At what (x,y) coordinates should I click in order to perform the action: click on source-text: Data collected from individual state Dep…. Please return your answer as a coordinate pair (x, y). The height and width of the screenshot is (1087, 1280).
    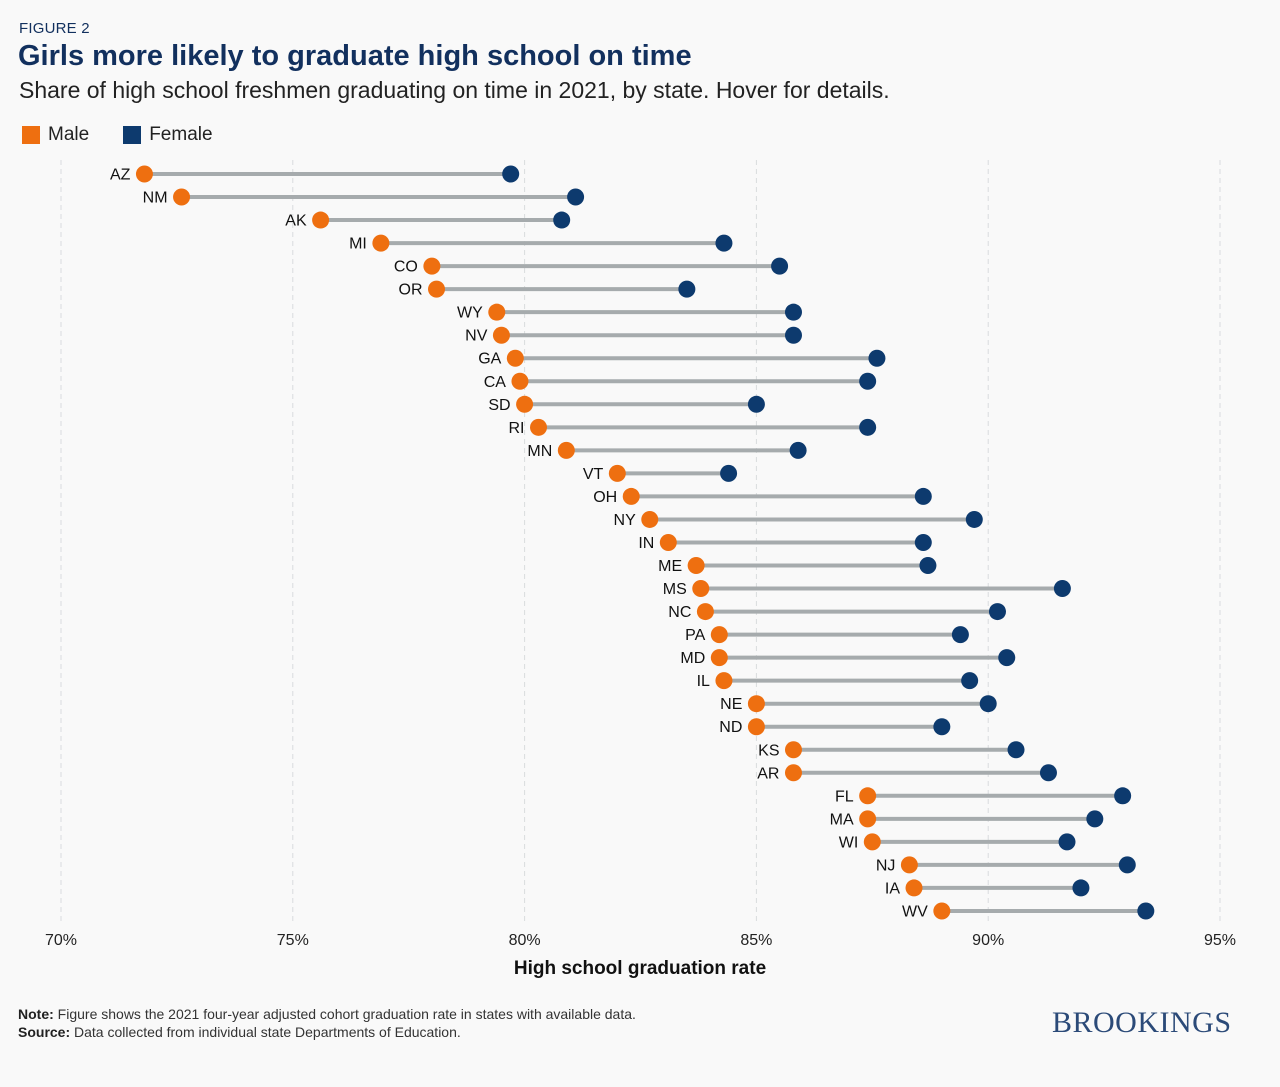
    Looking at the image, I should click on (265, 1032).